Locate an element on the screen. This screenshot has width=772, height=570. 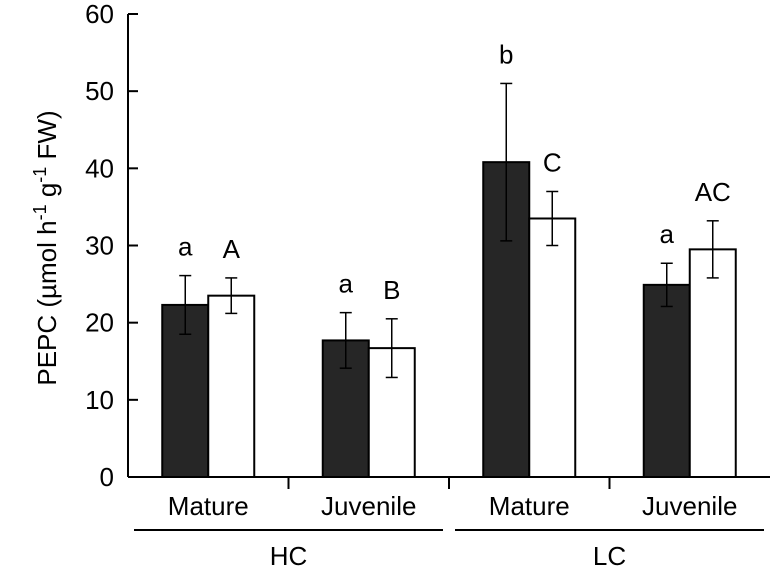
significance-label: AC is located at coordinates (713, 192).